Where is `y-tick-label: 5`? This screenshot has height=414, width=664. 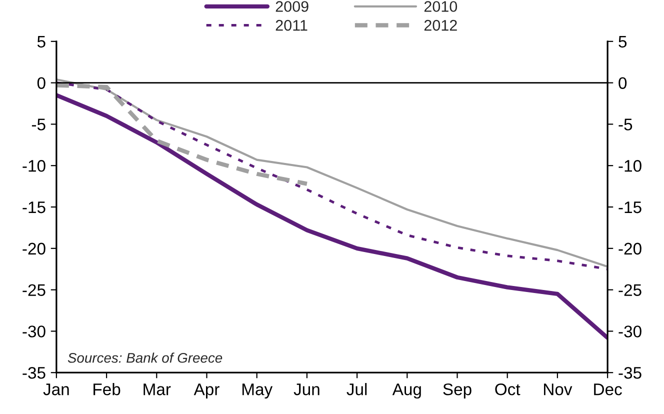
y-tick-label: 5 is located at coordinates (41, 42).